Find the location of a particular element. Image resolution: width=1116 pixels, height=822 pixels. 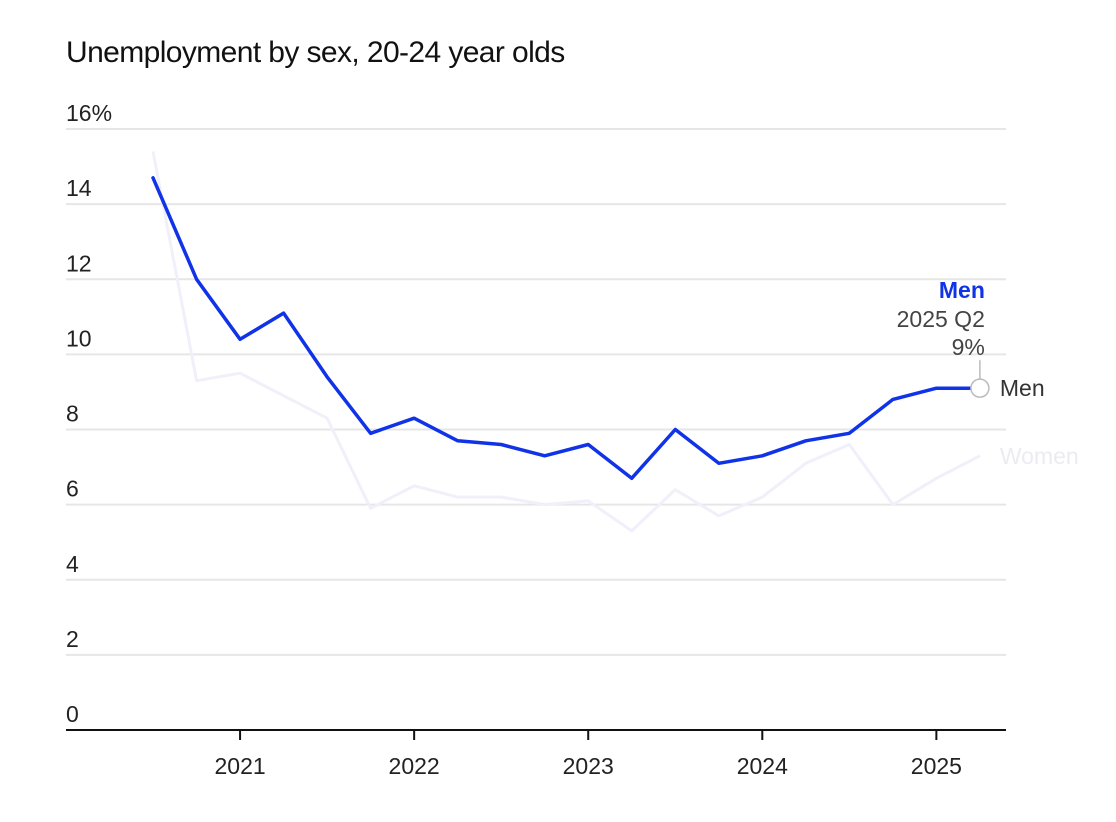

y-tick-label: 6 is located at coordinates (72, 489).